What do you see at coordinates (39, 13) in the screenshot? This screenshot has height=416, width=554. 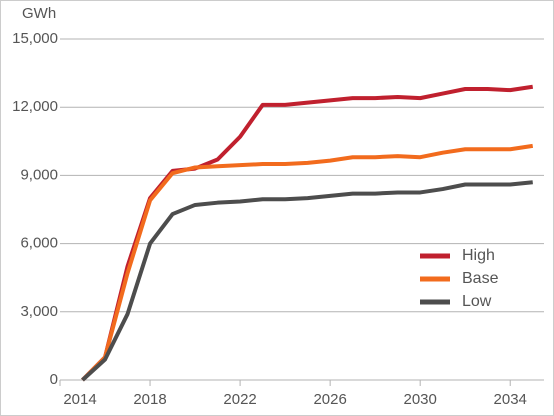 I see `y-axis-label: GWh` at bounding box center [39, 13].